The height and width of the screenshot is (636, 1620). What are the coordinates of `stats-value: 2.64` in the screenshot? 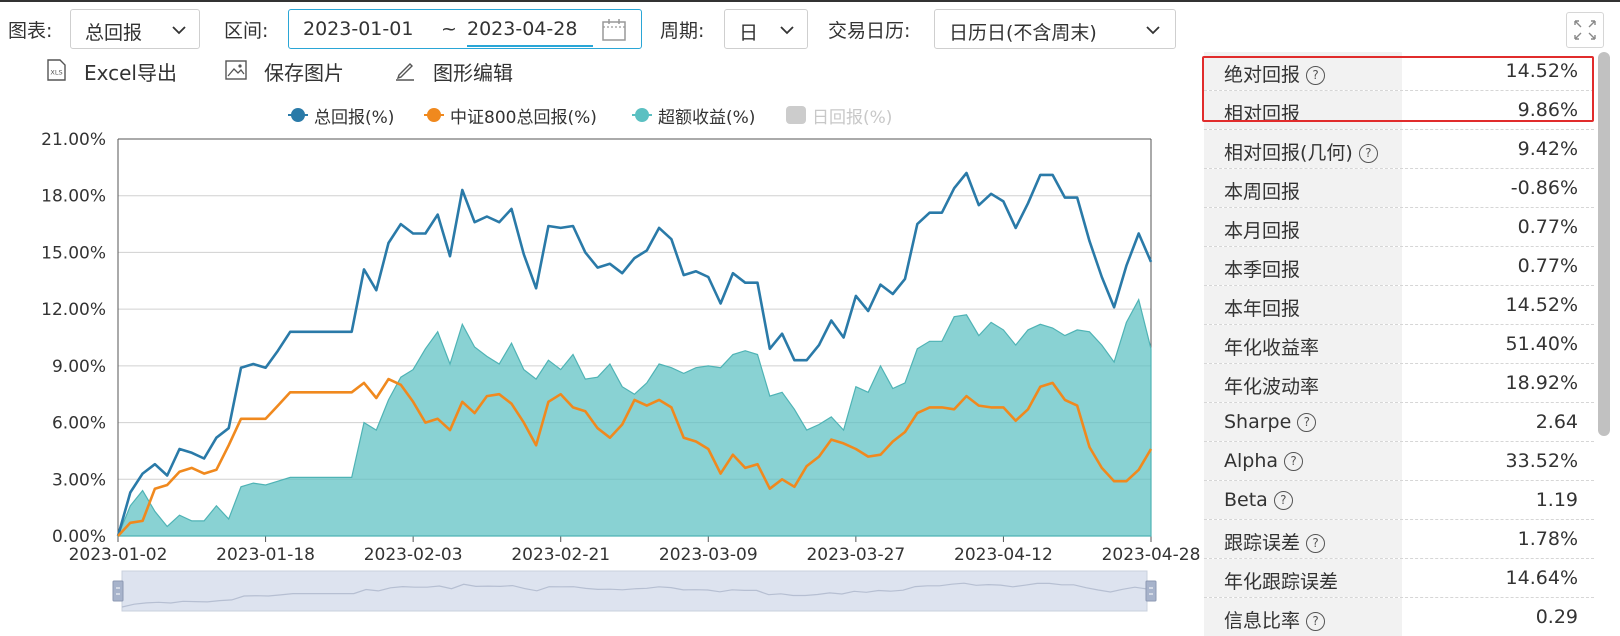 It's located at (1556, 422).